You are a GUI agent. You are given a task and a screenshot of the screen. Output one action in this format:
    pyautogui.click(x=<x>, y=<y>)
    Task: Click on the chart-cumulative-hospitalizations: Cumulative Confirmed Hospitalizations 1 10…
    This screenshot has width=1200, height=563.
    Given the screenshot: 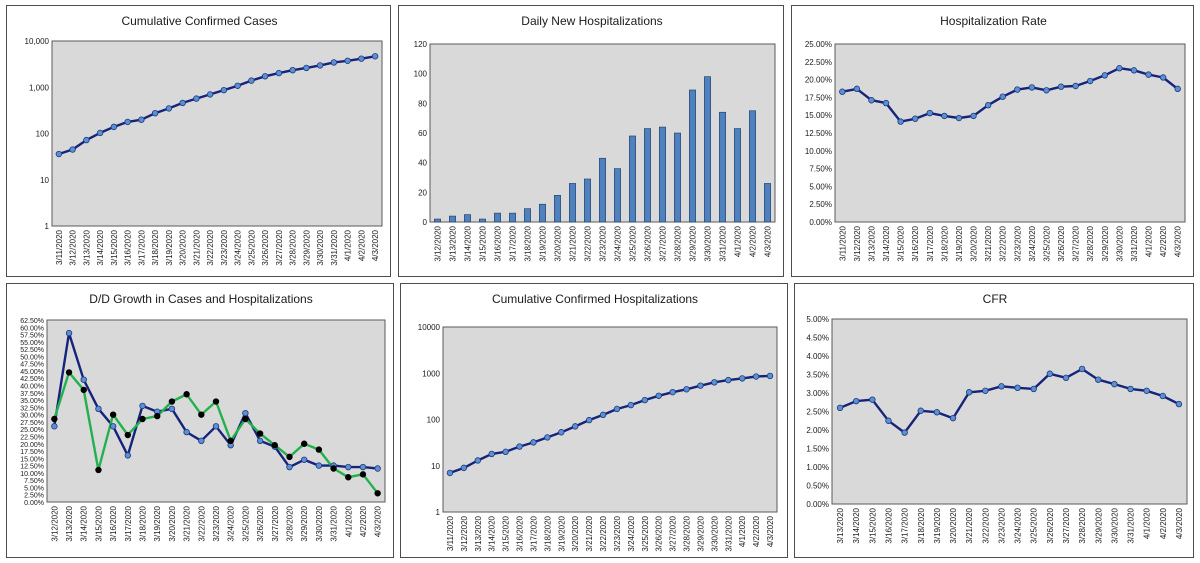 What is the action you would take?
    pyautogui.click(x=598, y=422)
    